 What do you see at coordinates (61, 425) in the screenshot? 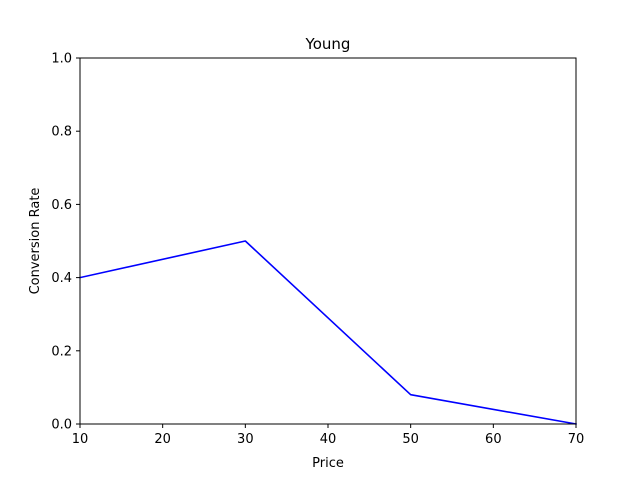
I see `y-tick-label: 0.0` at bounding box center [61, 425].